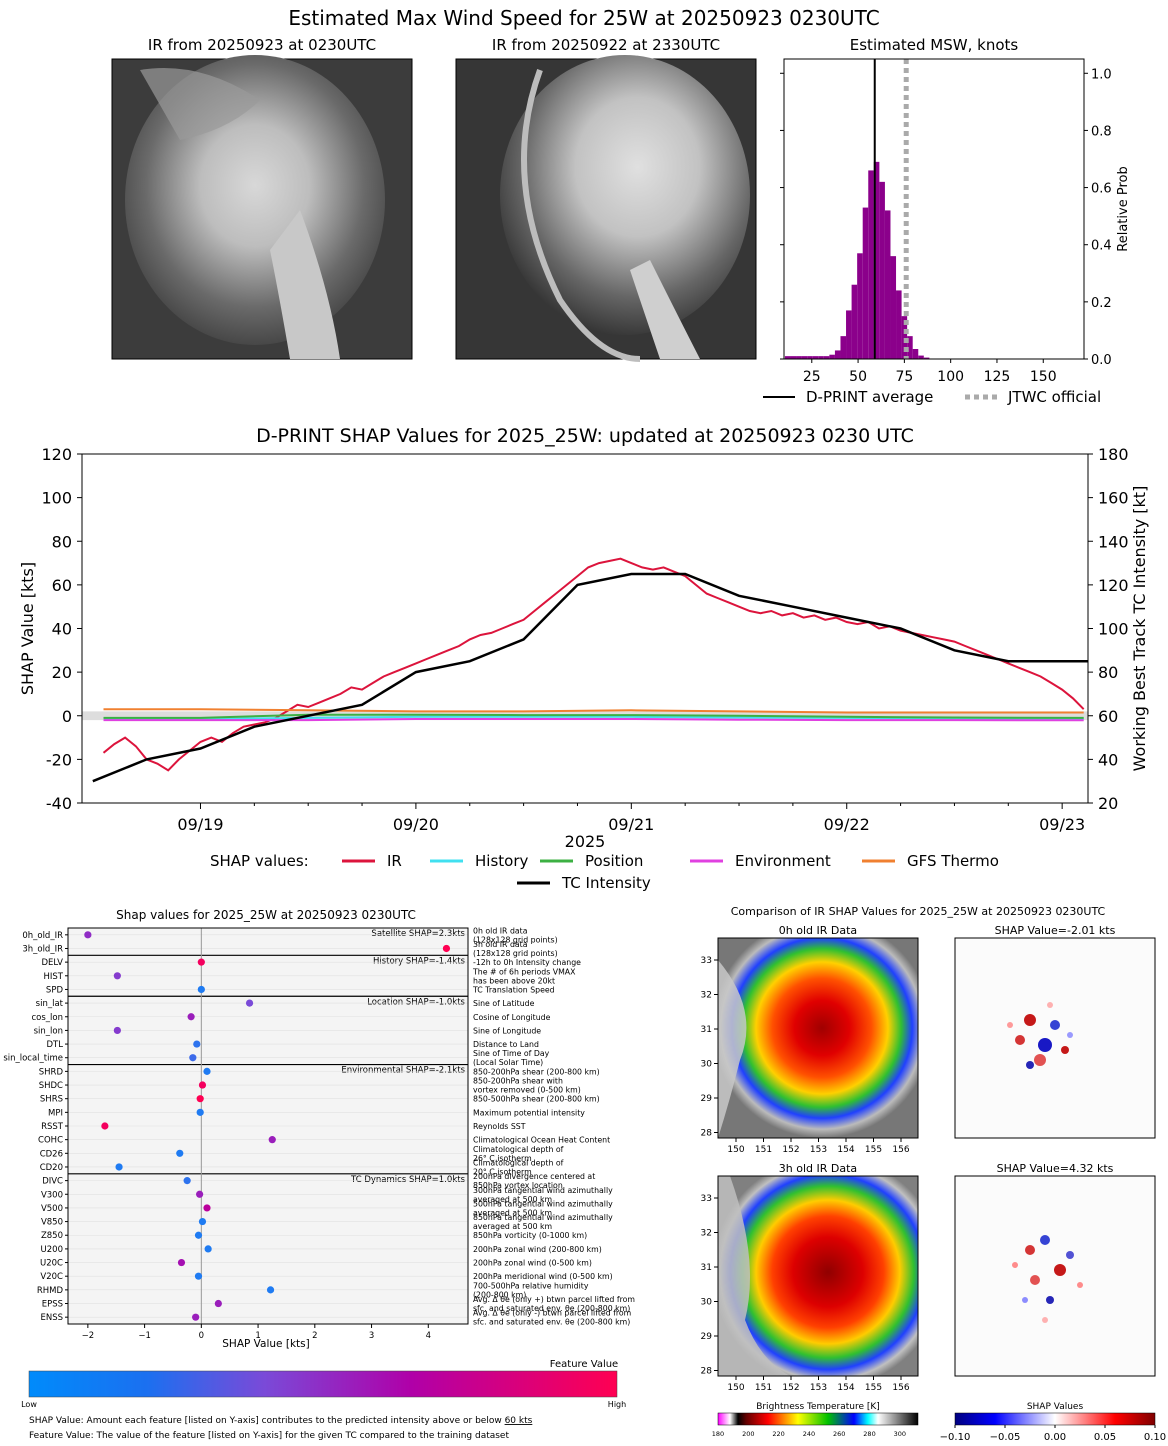 The width and height of the screenshot is (1168, 1446). Describe the element at coordinates (818, 1150) in the screenshot. I see `lon-tick-label: 153` at that location.